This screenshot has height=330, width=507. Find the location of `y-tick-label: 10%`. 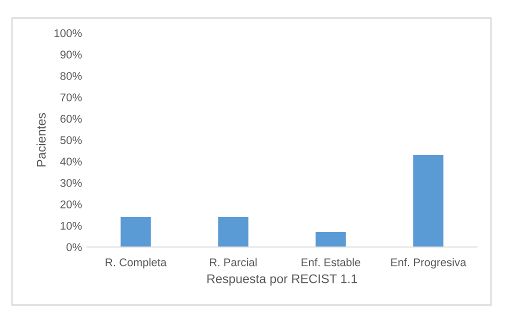

y-tick-label: 10% is located at coordinates (71, 226).